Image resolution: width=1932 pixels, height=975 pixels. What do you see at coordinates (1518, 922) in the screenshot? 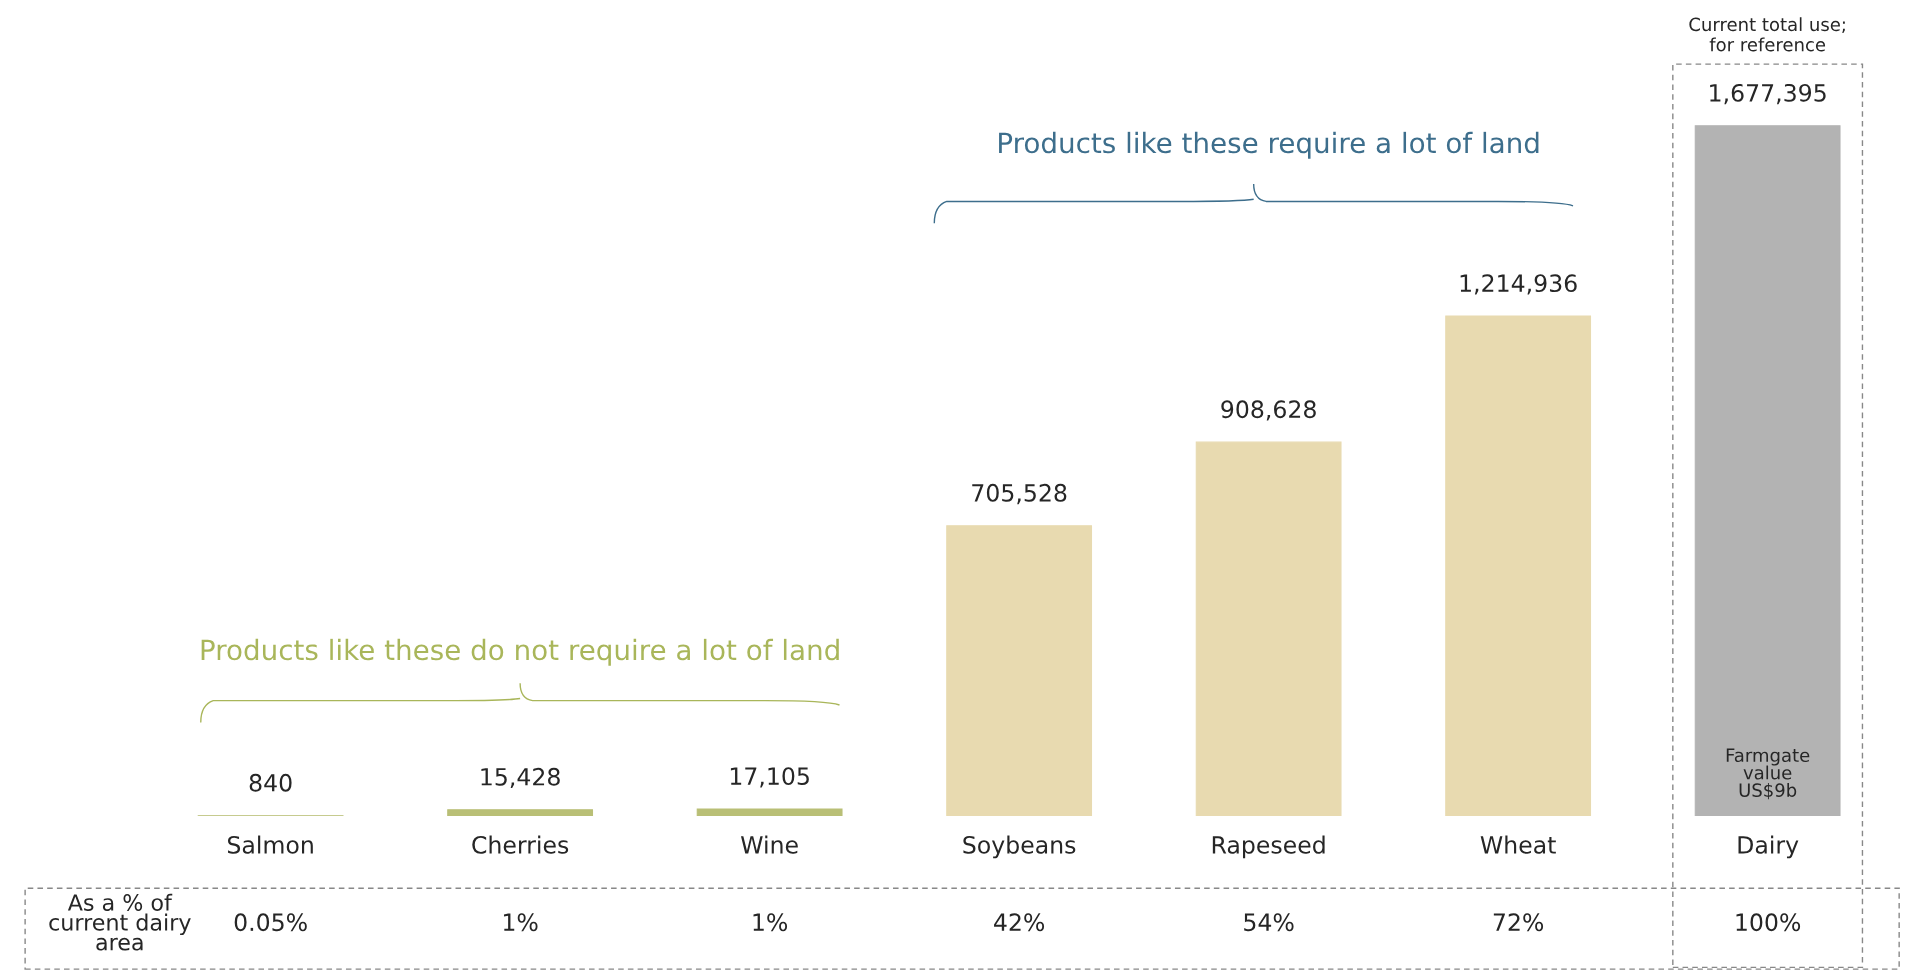
I see `text: 72%` at bounding box center [1518, 922].